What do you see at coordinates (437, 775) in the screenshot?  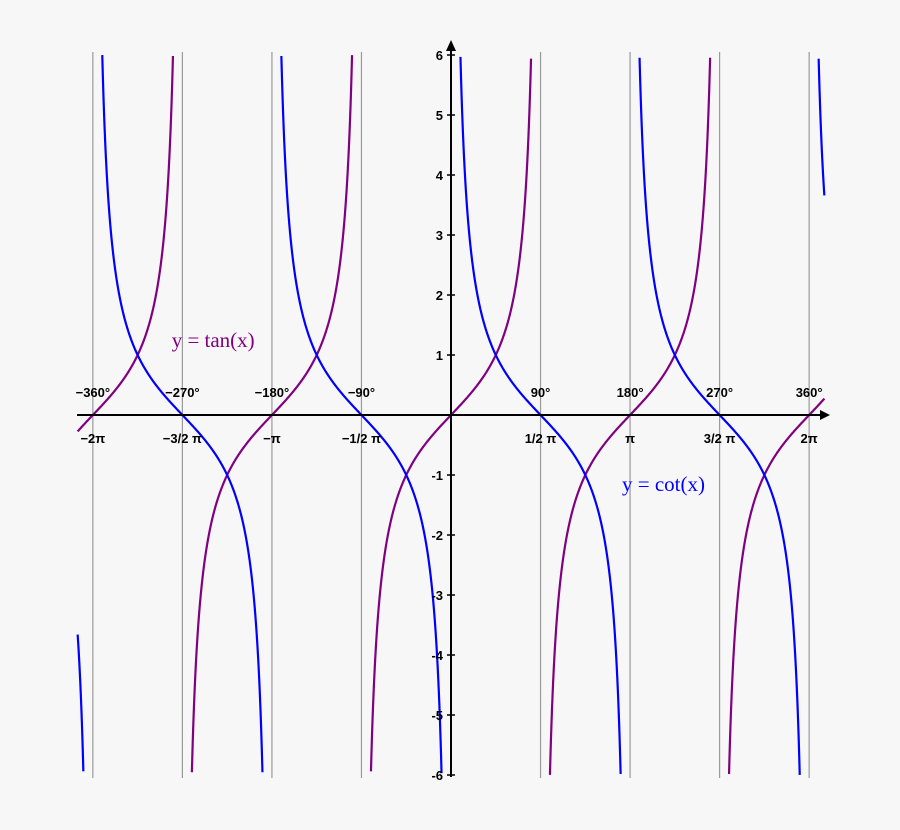 I see `y-tick-label: -6` at bounding box center [437, 775].